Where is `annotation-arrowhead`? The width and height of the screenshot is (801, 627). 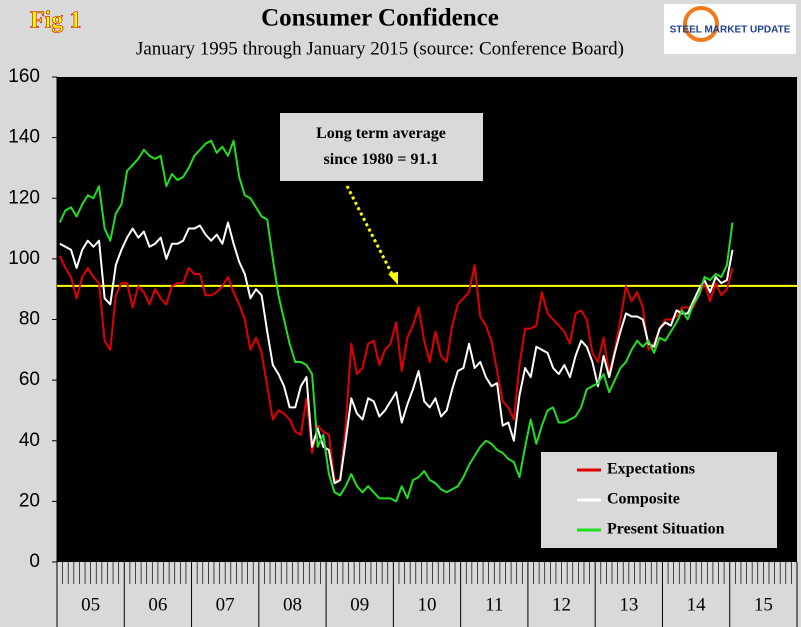
annotation-arrowhead is located at coordinates (393, 278).